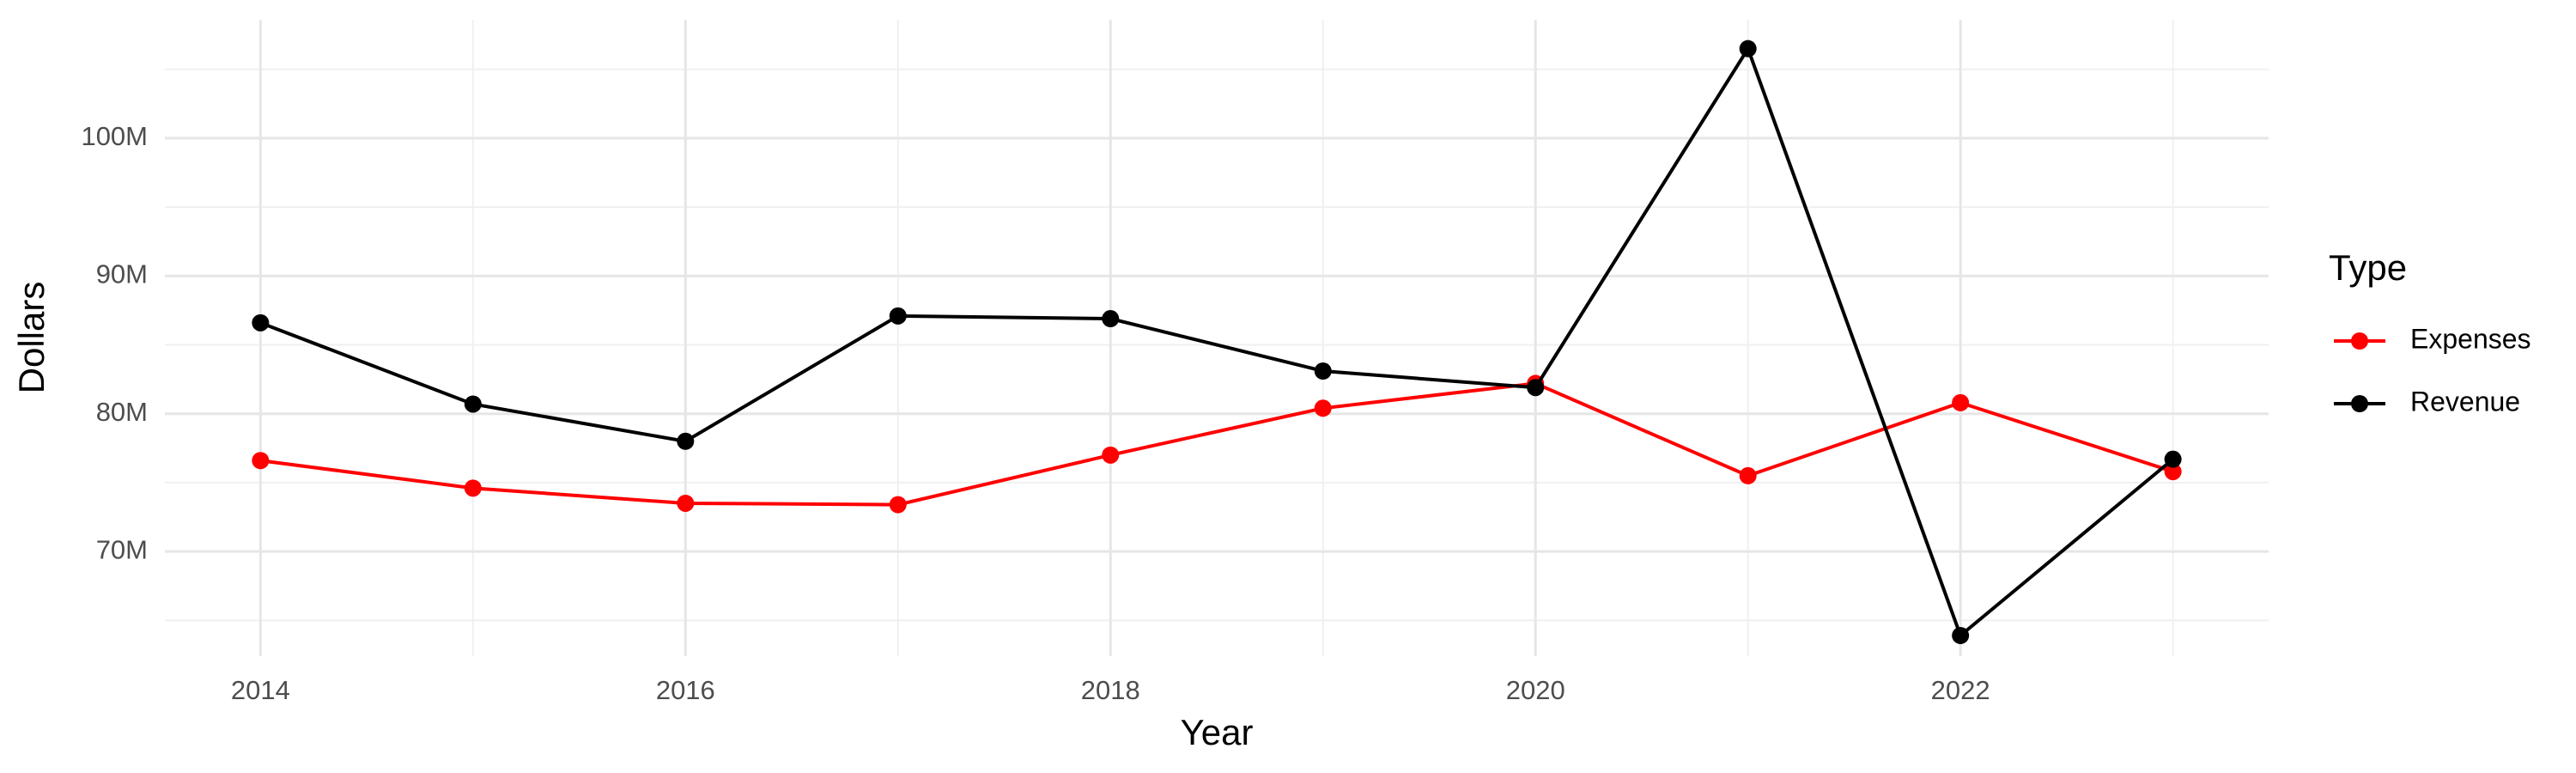 This screenshot has height=773, width=2576. What do you see at coordinates (1217, 732) in the screenshot?
I see `x-axis-title: Year` at bounding box center [1217, 732].